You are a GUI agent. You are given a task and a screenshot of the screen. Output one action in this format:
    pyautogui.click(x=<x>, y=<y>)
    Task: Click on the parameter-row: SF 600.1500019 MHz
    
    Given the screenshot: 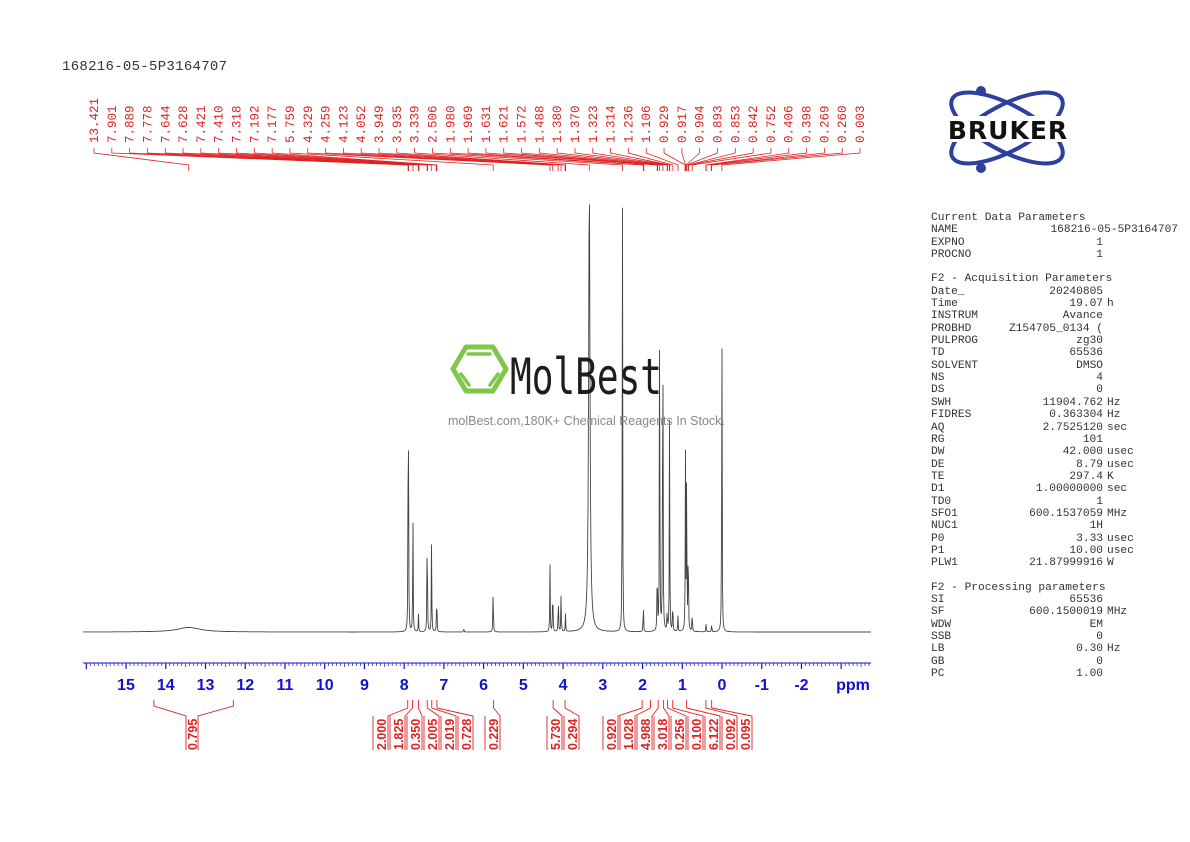 What is the action you would take?
    pyautogui.click(x=1036, y=612)
    